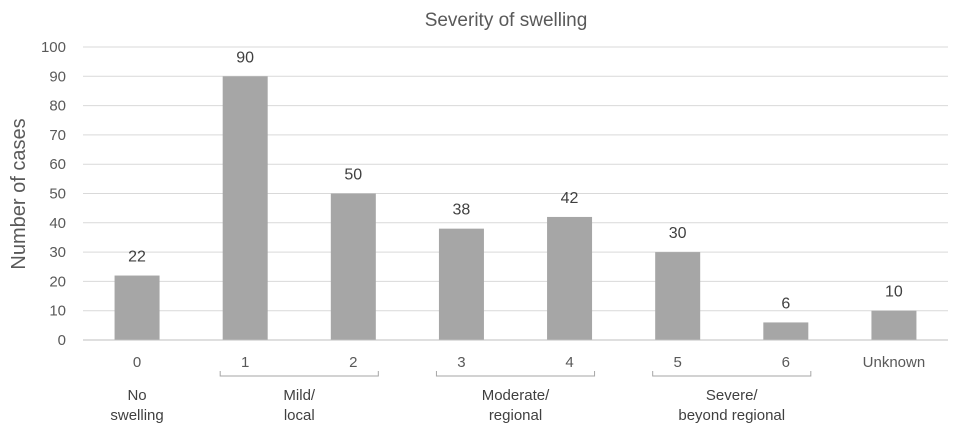 Image resolution: width=958 pixels, height=430 pixels. Describe the element at coordinates (57, 76) in the screenshot. I see `y-tick-label: 90` at that location.